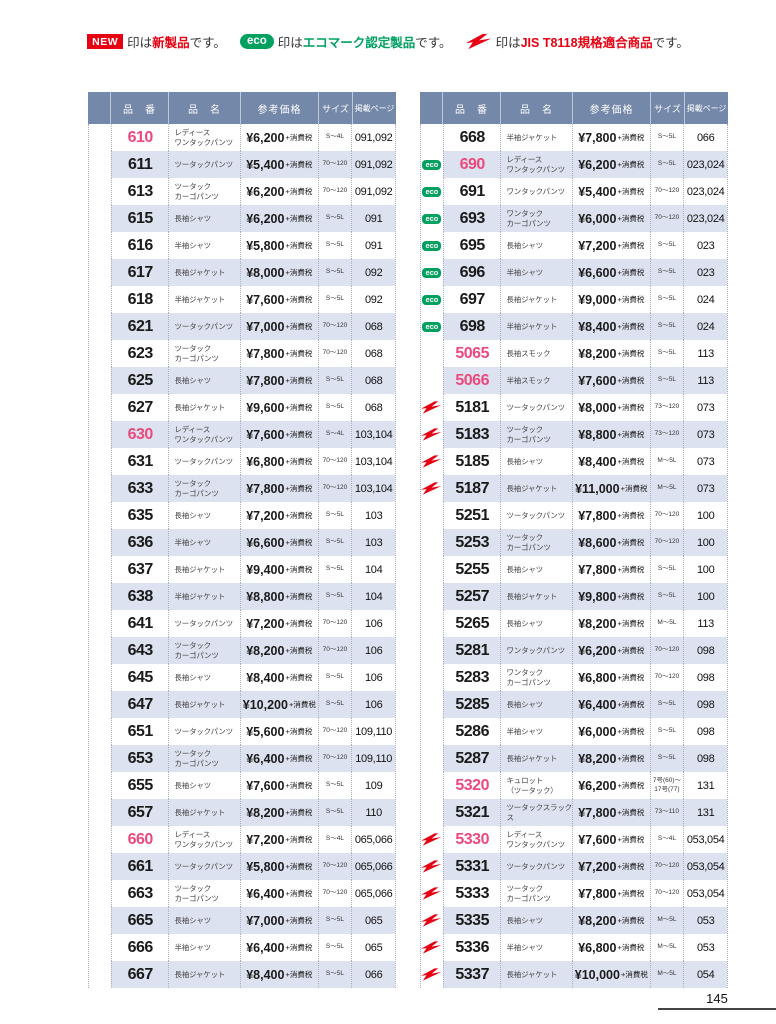 The height and width of the screenshot is (1024, 776). Describe the element at coordinates (265, 191) in the screenshot. I see `price-amount: ¥6,200` at that location.